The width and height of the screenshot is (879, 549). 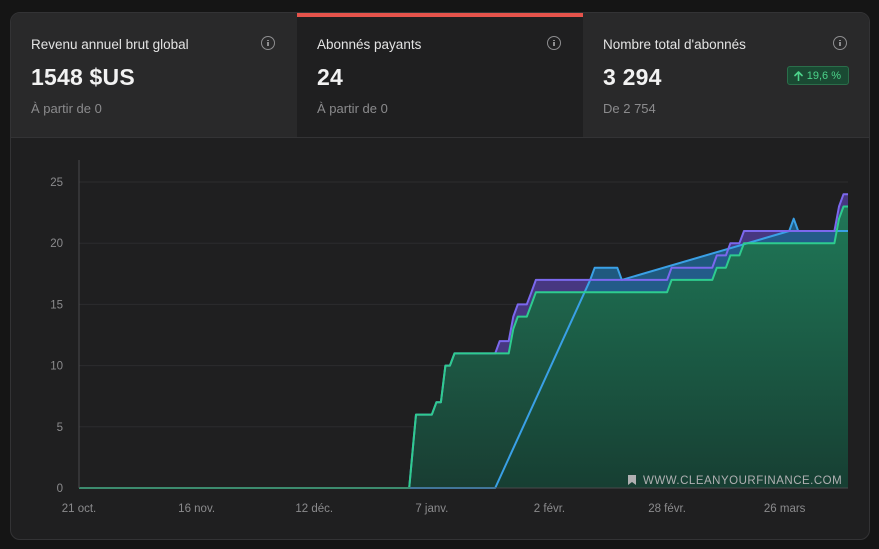 I want to click on stat-paid-sub: À partir de 0, so click(x=352, y=108).